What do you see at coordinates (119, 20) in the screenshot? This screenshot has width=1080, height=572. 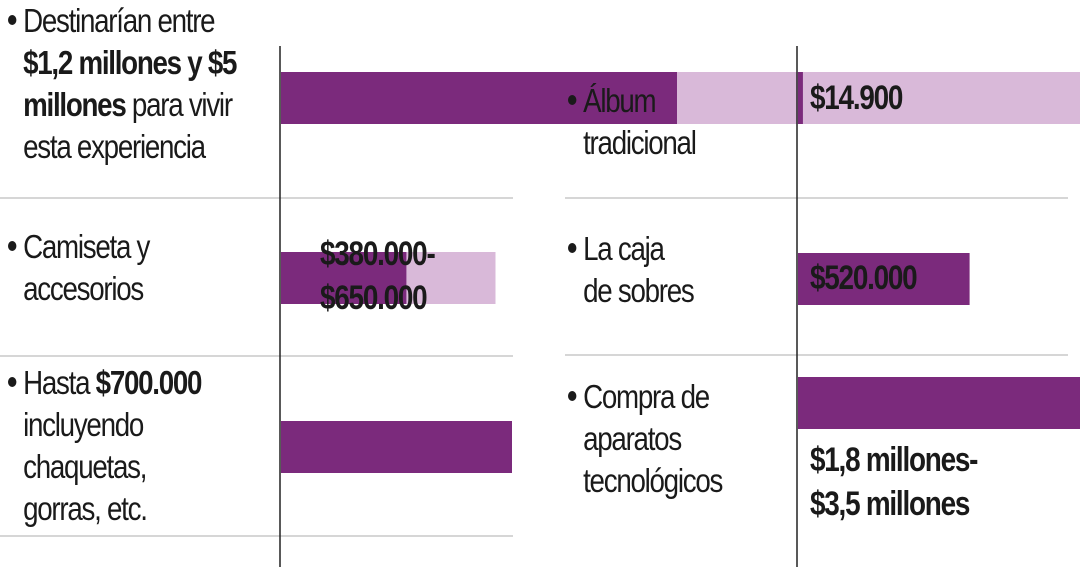 I see `category-text: Destinarían entre` at bounding box center [119, 20].